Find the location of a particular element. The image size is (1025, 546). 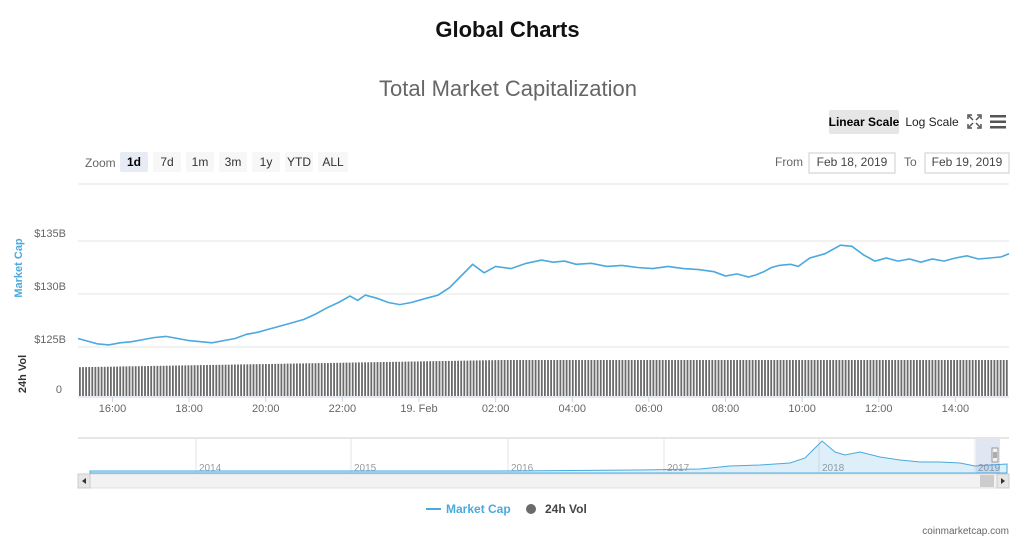

log-scale-label: Log Scale is located at coordinates (932, 122).